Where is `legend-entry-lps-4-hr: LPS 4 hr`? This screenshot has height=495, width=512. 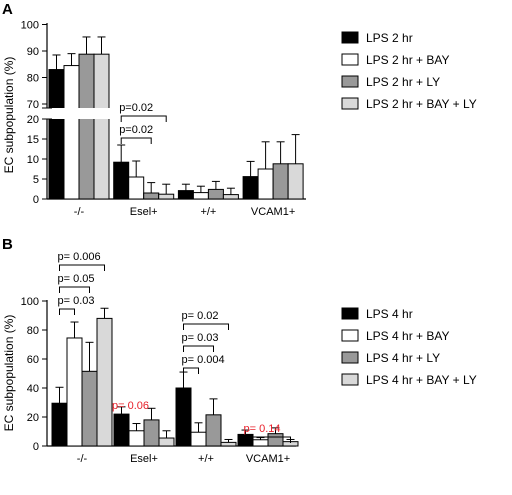 legend-entry-lps-4-hr: LPS 4 hr is located at coordinates (389, 314).